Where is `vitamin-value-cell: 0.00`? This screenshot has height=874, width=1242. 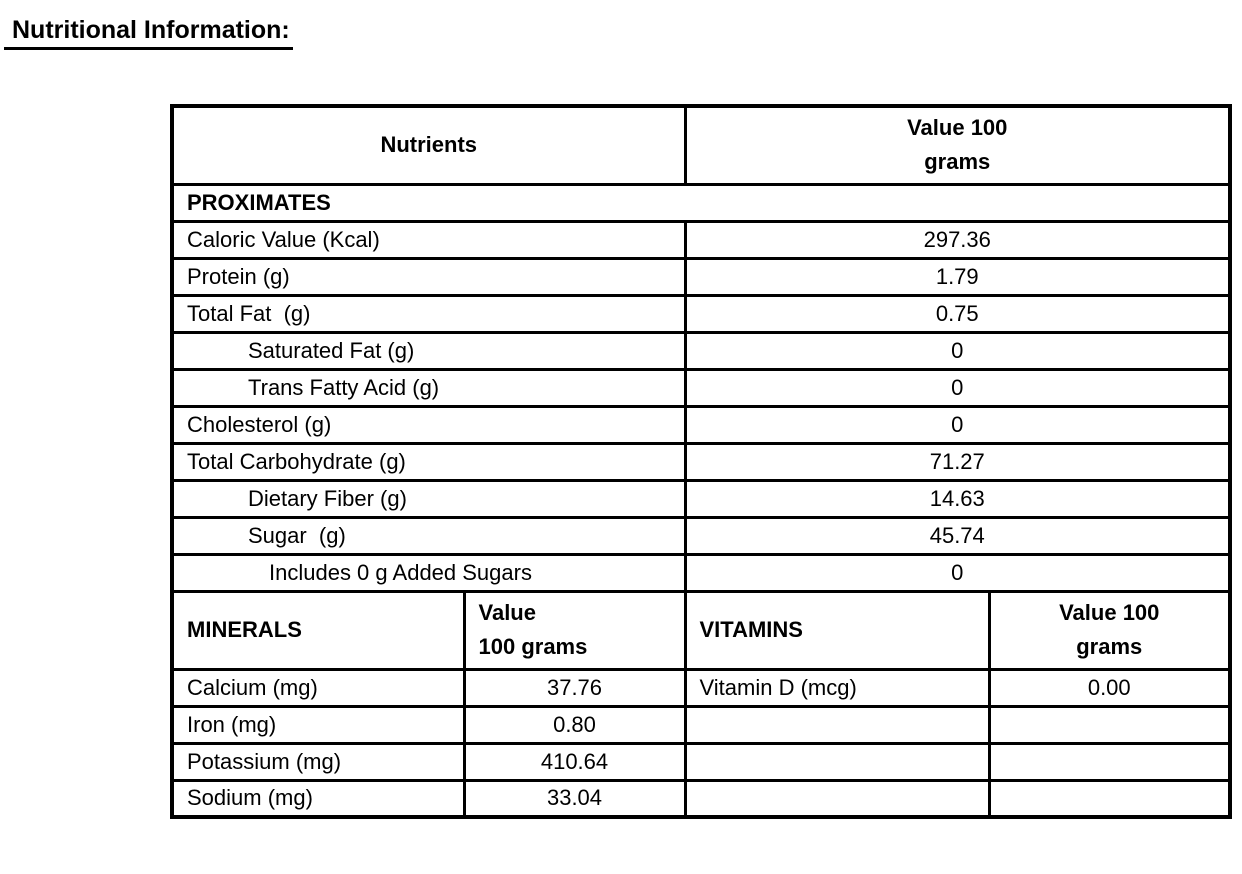
vitamin-value-cell: 0.00 is located at coordinates (1109, 687).